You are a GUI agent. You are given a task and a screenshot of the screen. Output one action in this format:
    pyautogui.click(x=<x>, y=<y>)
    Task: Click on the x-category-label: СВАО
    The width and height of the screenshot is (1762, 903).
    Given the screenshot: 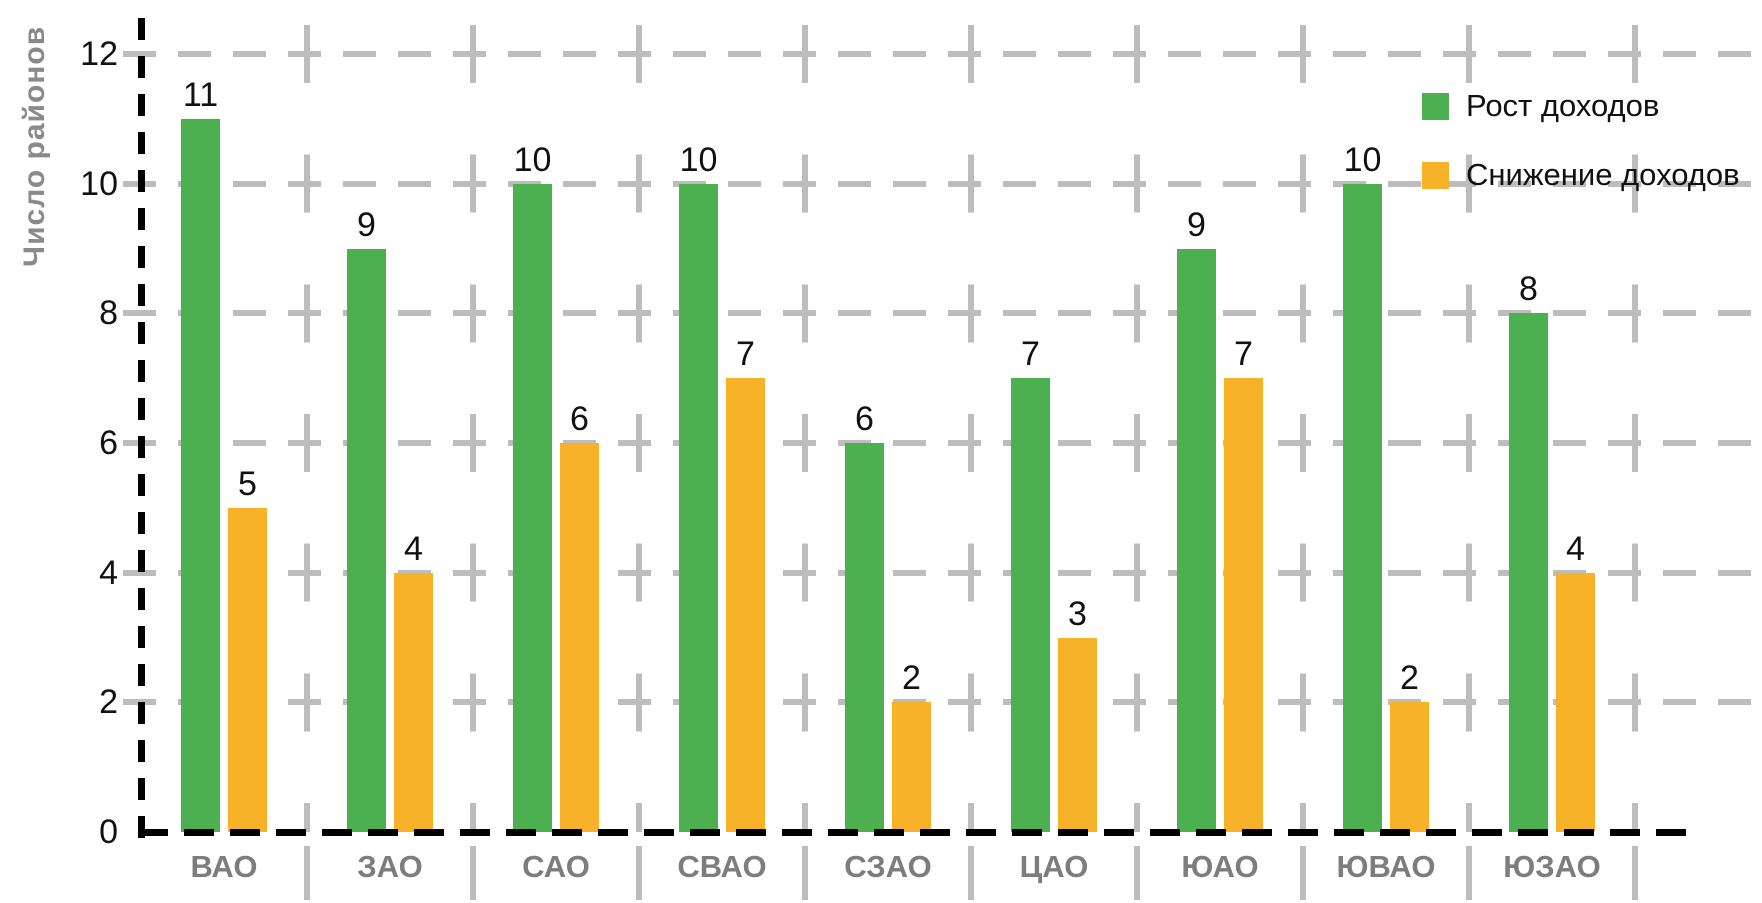 What is the action you would take?
    pyautogui.click(x=722, y=866)
    